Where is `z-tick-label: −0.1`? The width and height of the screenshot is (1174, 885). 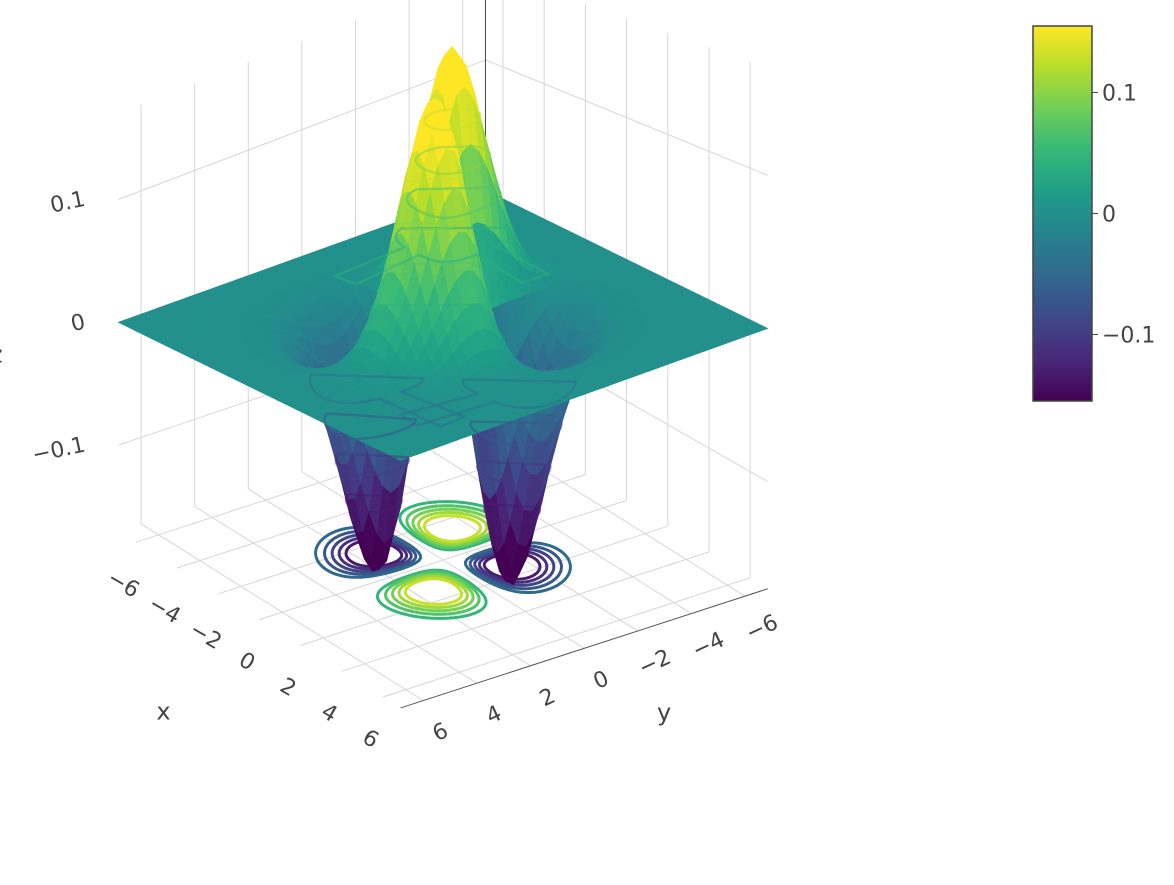
z-tick-label: −0.1 is located at coordinates (58, 451).